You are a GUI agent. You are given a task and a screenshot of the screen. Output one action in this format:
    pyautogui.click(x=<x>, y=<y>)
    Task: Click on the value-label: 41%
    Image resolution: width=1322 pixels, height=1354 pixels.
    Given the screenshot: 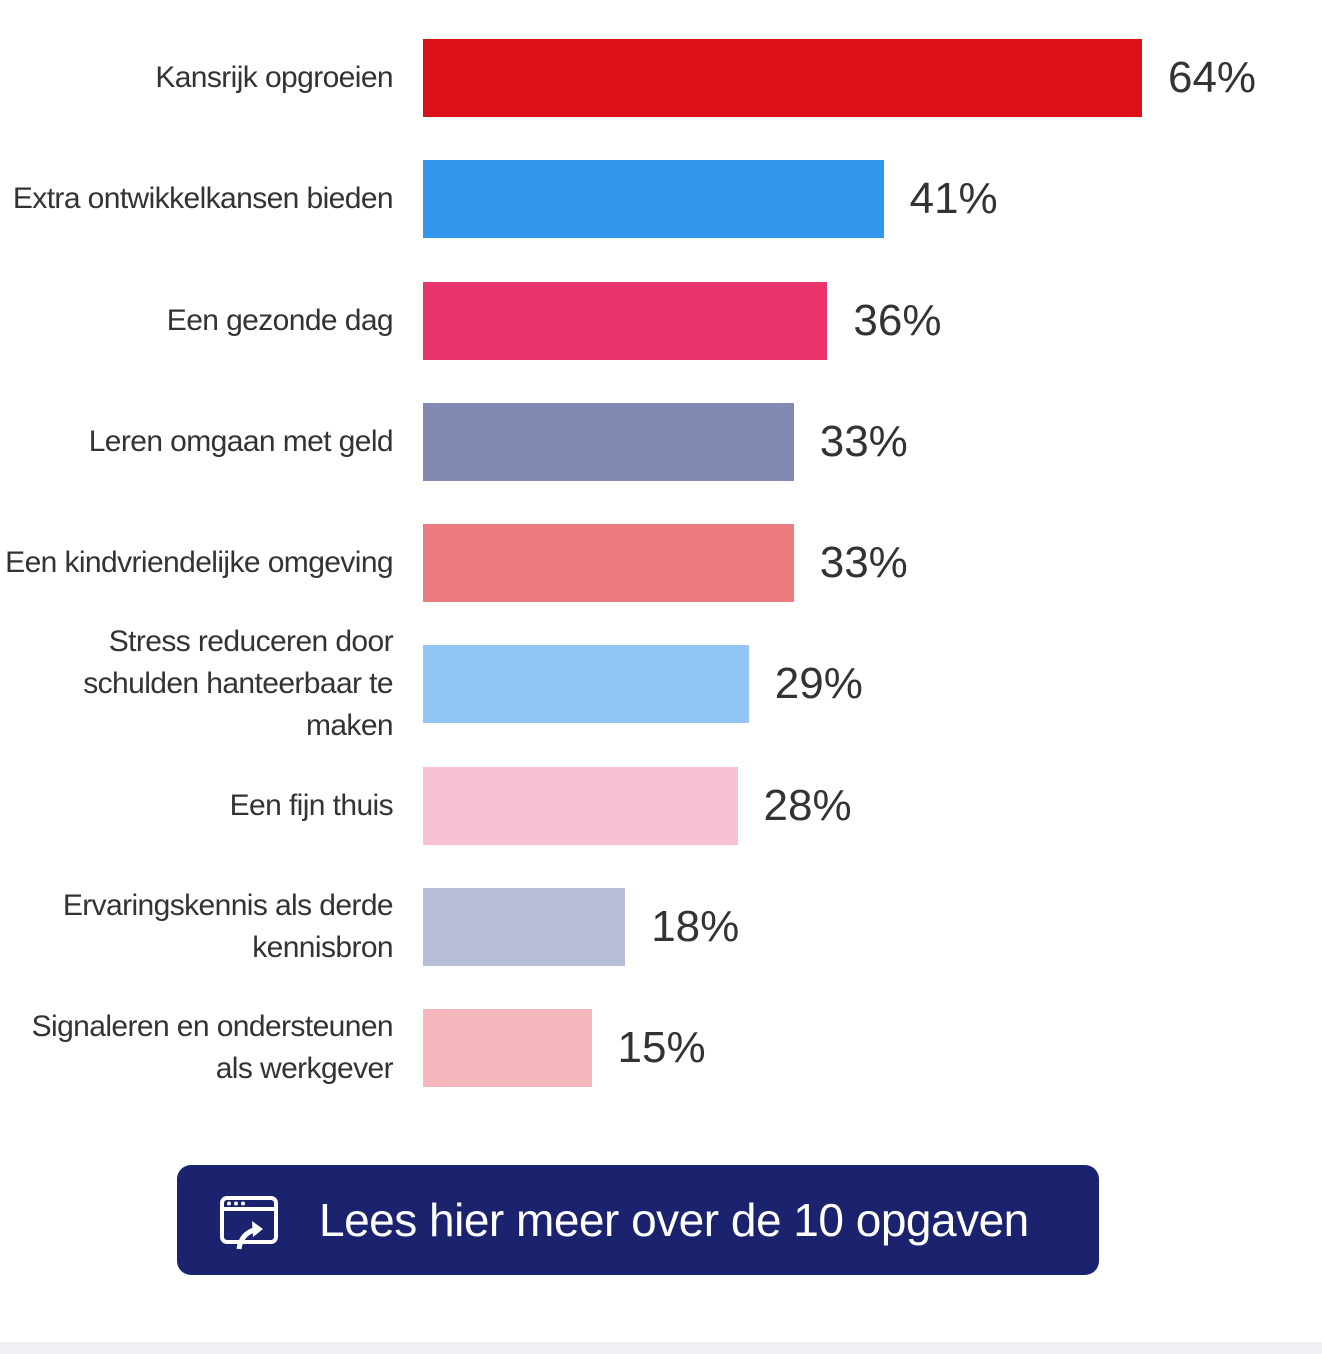 What is the action you would take?
    pyautogui.click(x=953, y=199)
    